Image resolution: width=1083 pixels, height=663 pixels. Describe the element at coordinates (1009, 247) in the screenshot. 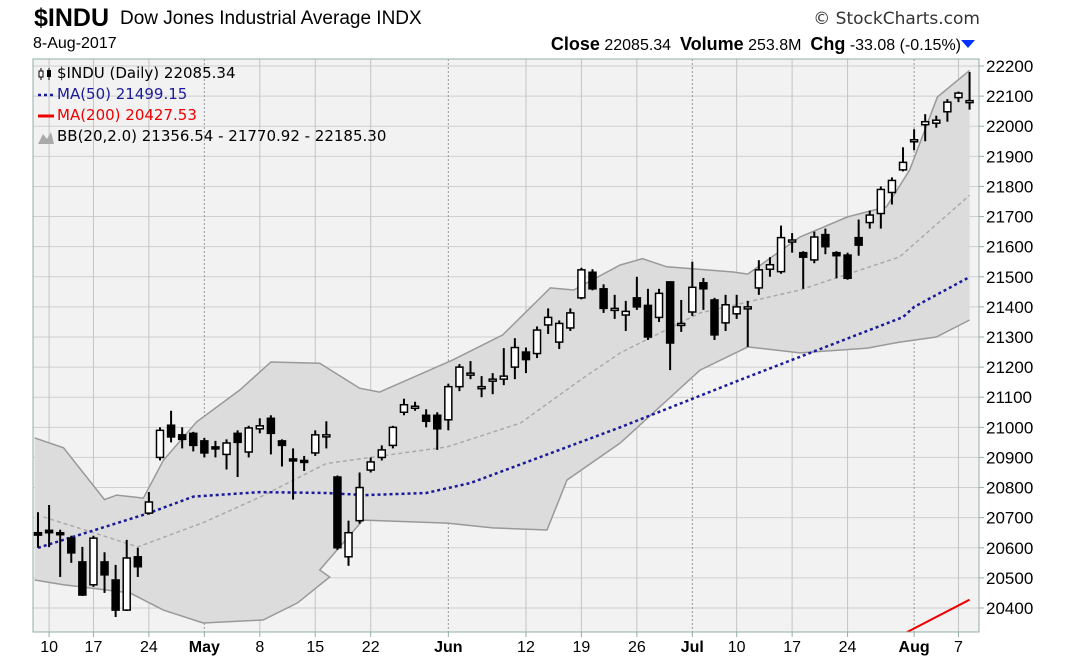

I see `y-tick-label: 21600` at that location.